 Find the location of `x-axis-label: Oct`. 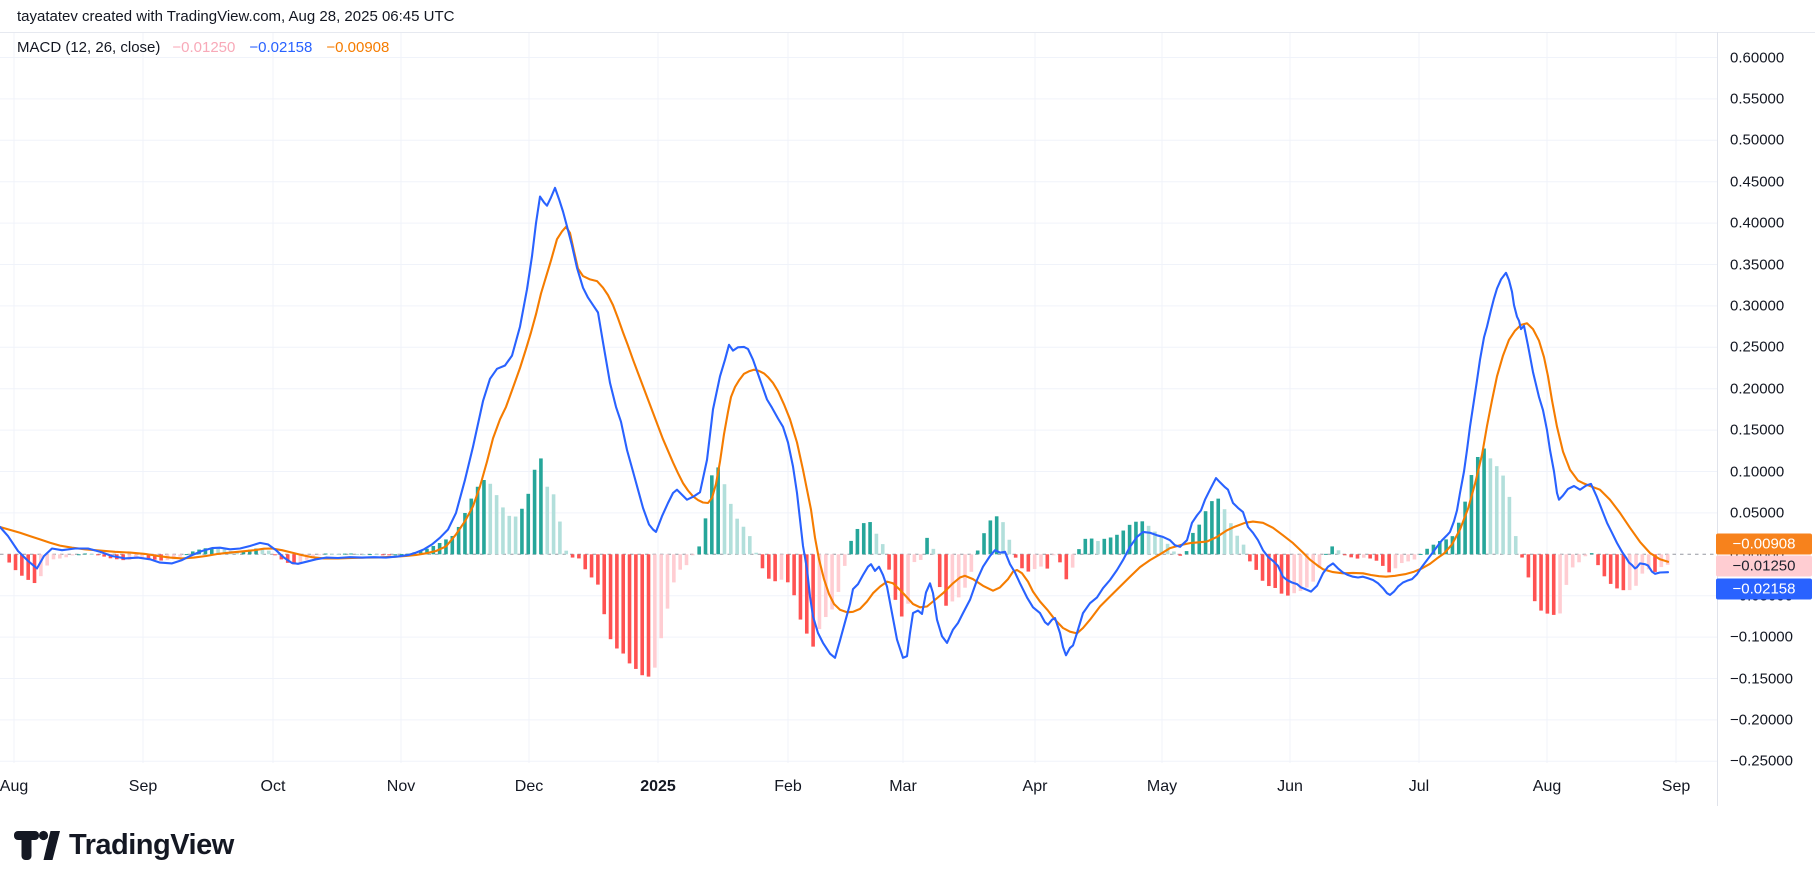

x-axis-label: Oct is located at coordinates (273, 786).